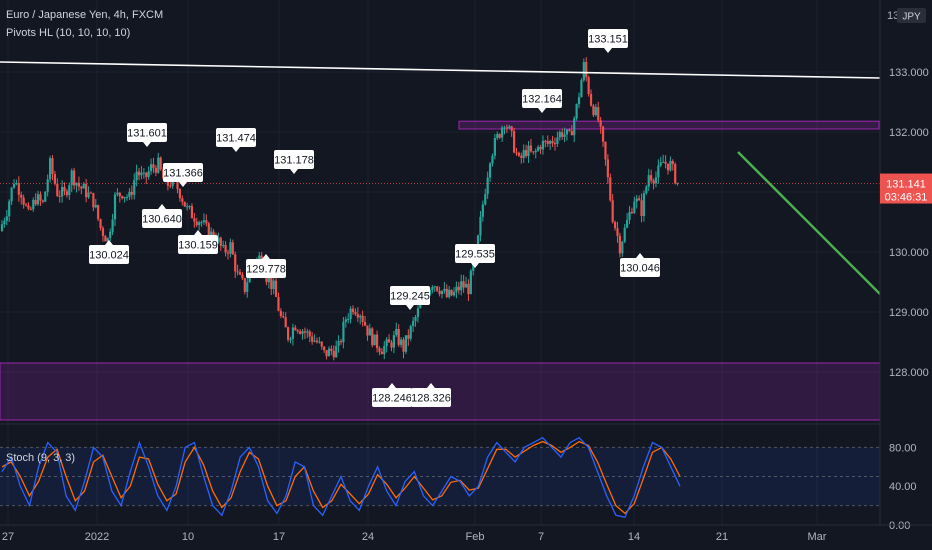  I want to click on indicator-label: Pivots HL (10, 10, 10, 10), so click(68, 33).